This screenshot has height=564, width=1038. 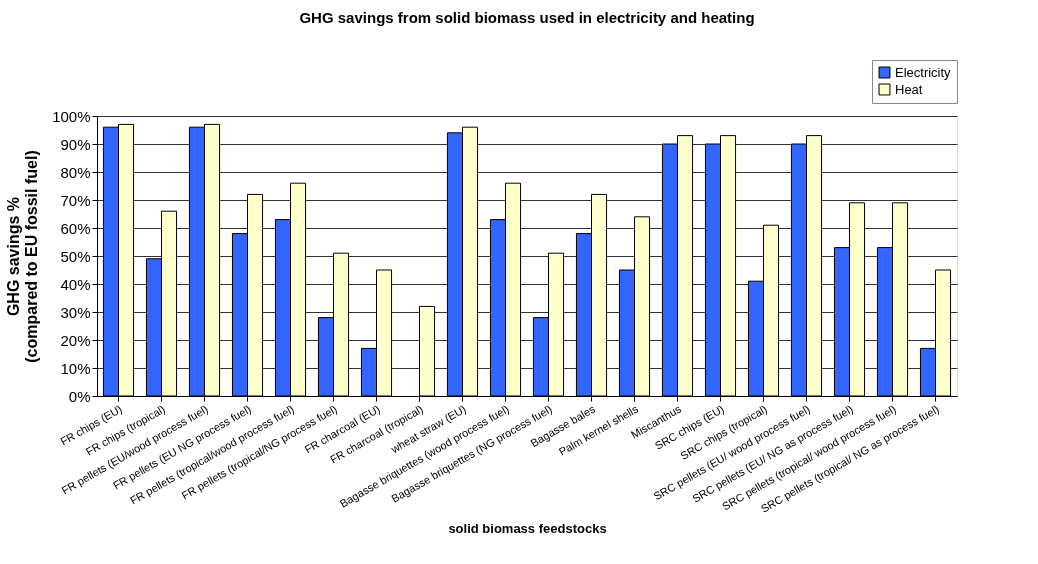 What do you see at coordinates (75, 284) in the screenshot?
I see `y-tick-label: 40%` at bounding box center [75, 284].